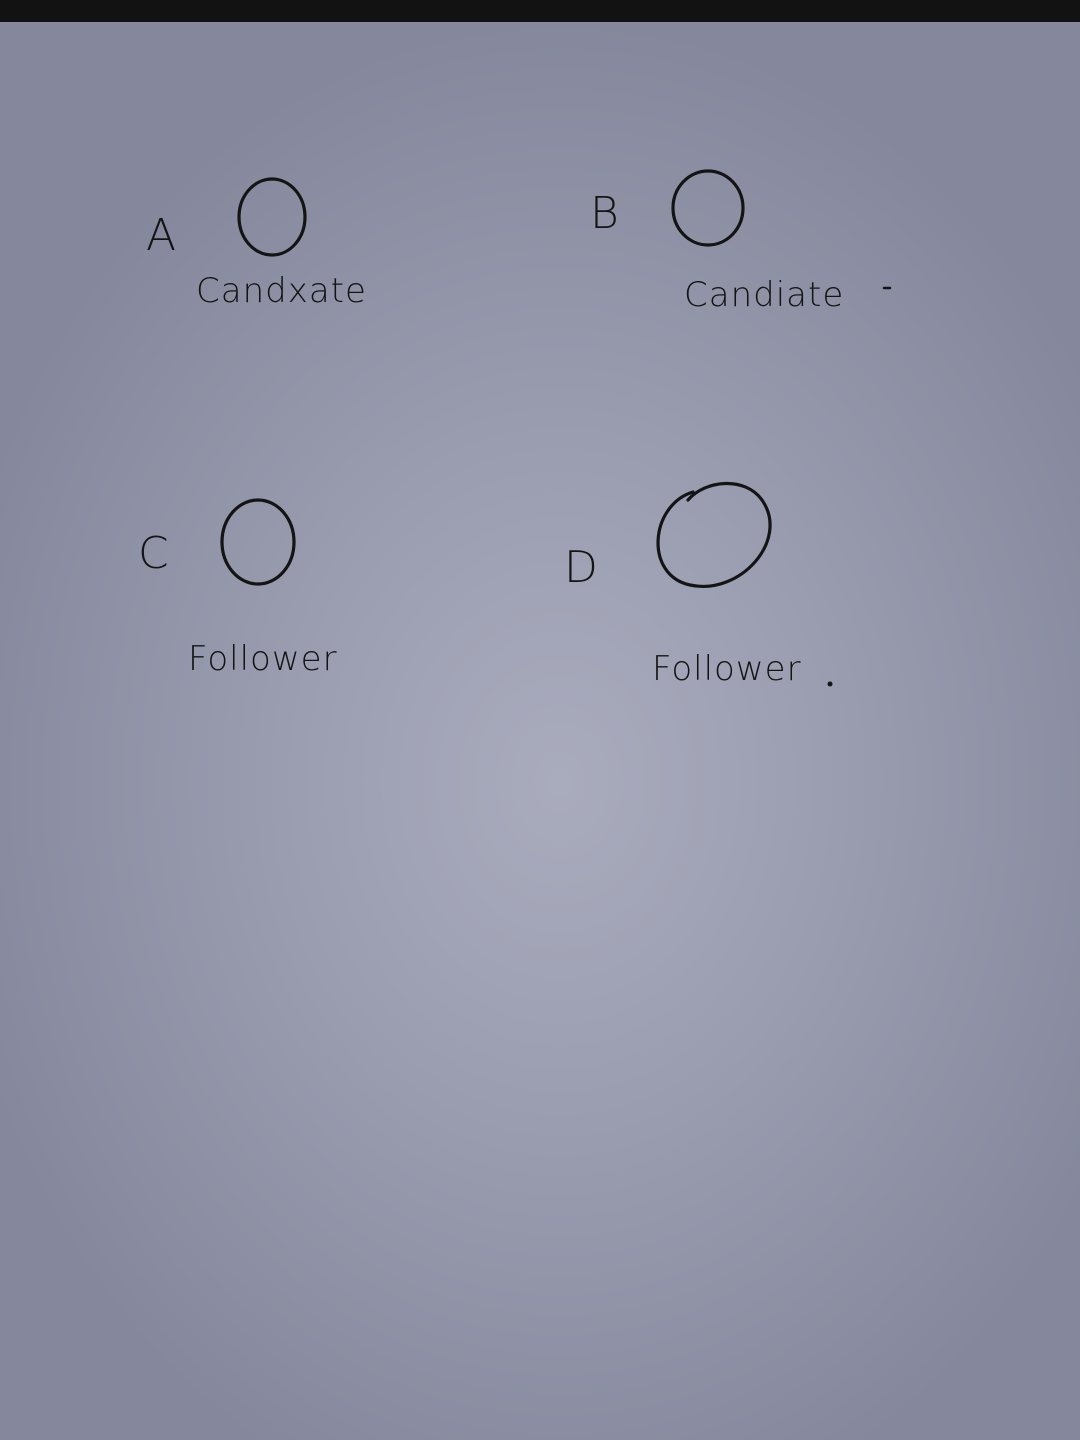  I want to click on node-a-letter: A, so click(161, 235).